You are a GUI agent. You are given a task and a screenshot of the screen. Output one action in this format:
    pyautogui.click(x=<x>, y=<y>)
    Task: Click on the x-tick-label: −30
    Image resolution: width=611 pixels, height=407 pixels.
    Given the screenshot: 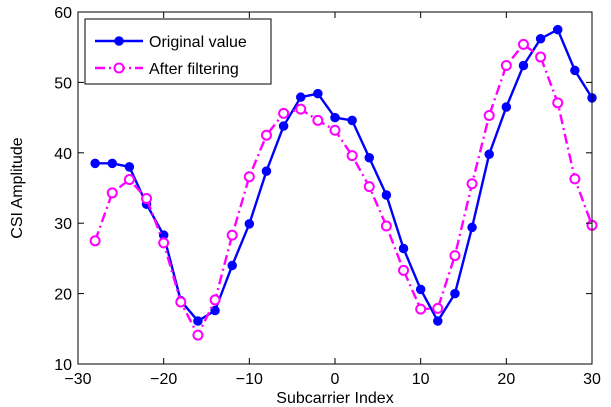 What is the action you would take?
    pyautogui.click(x=77, y=379)
    